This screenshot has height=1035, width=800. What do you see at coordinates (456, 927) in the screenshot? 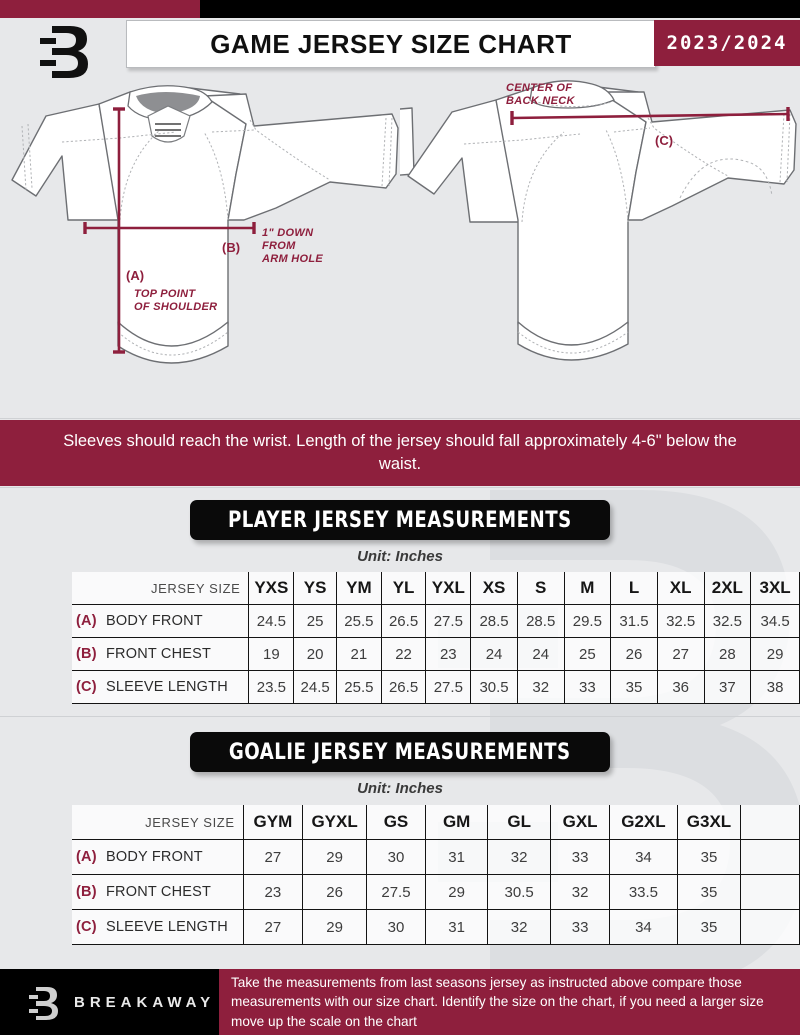
I see `goalie-cell-2-3: 31` at bounding box center [456, 927].